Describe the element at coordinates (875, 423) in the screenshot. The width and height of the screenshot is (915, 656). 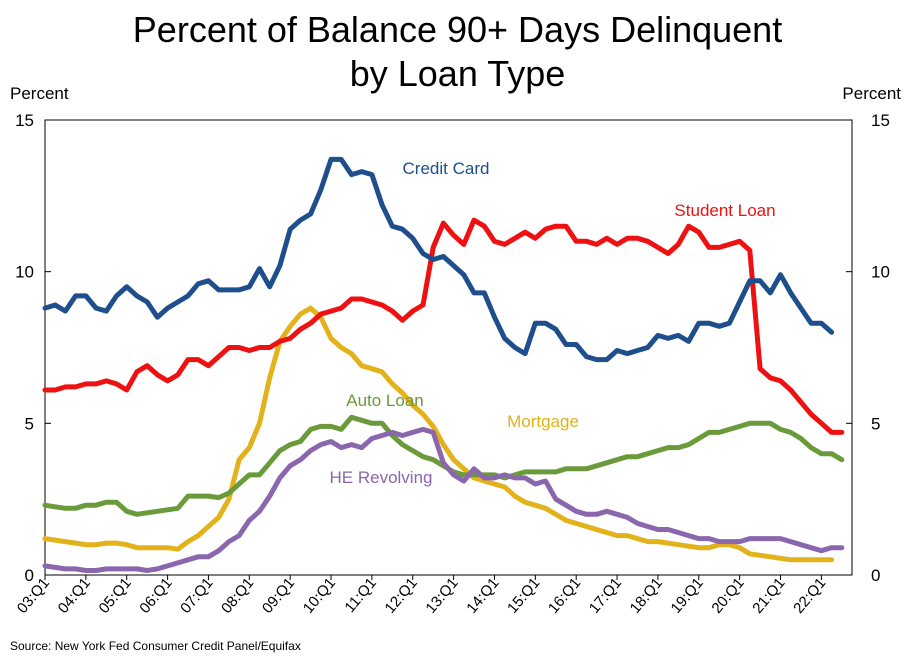
I see `y-tick-label-right: 5` at that location.